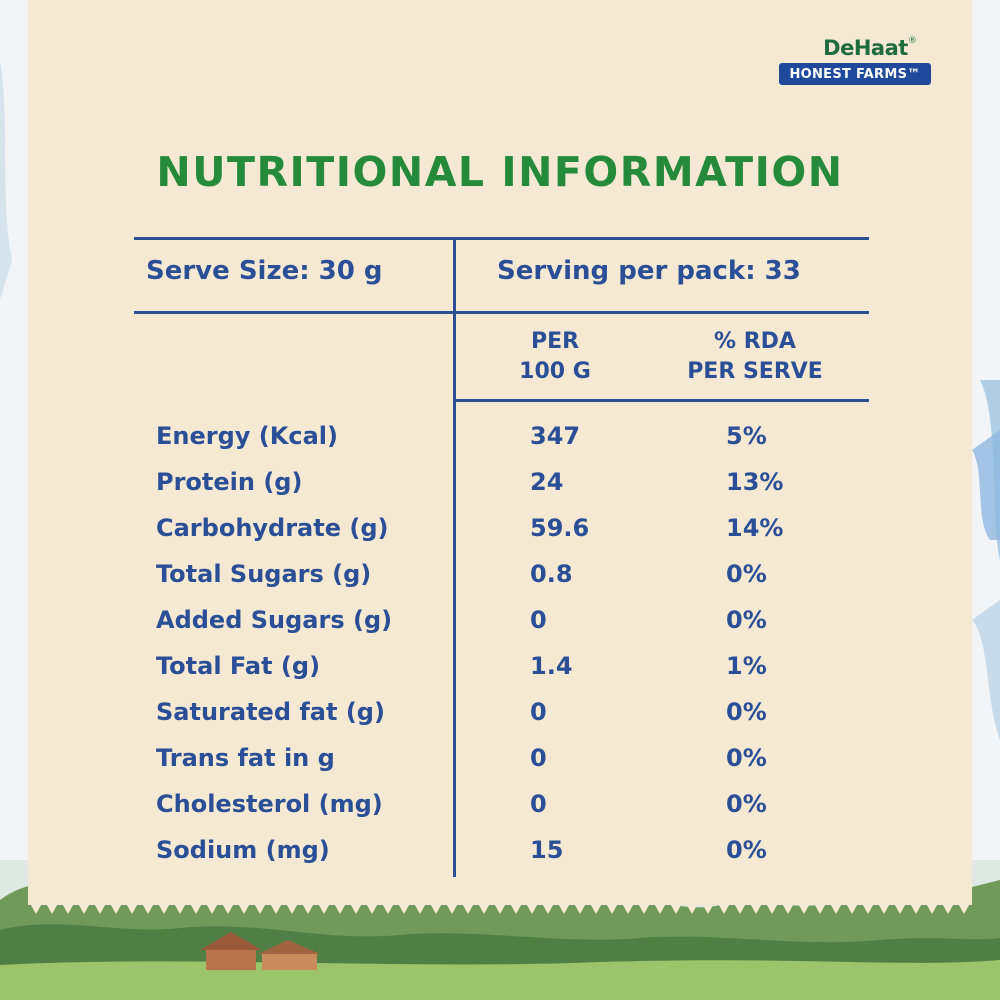 Image resolution: width=1000 pixels, height=1000 pixels. What do you see at coordinates (500, 172) in the screenshot?
I see `page-title: NUTRITIONAL INFORMATION` at bounding box center [500, 172].